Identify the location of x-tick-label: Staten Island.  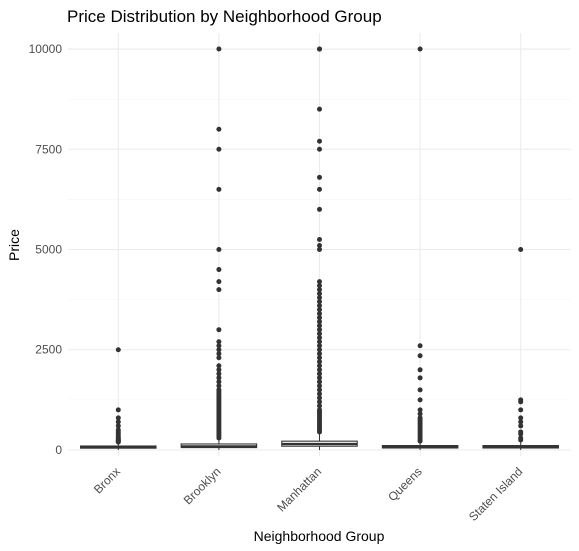
(495, 493).